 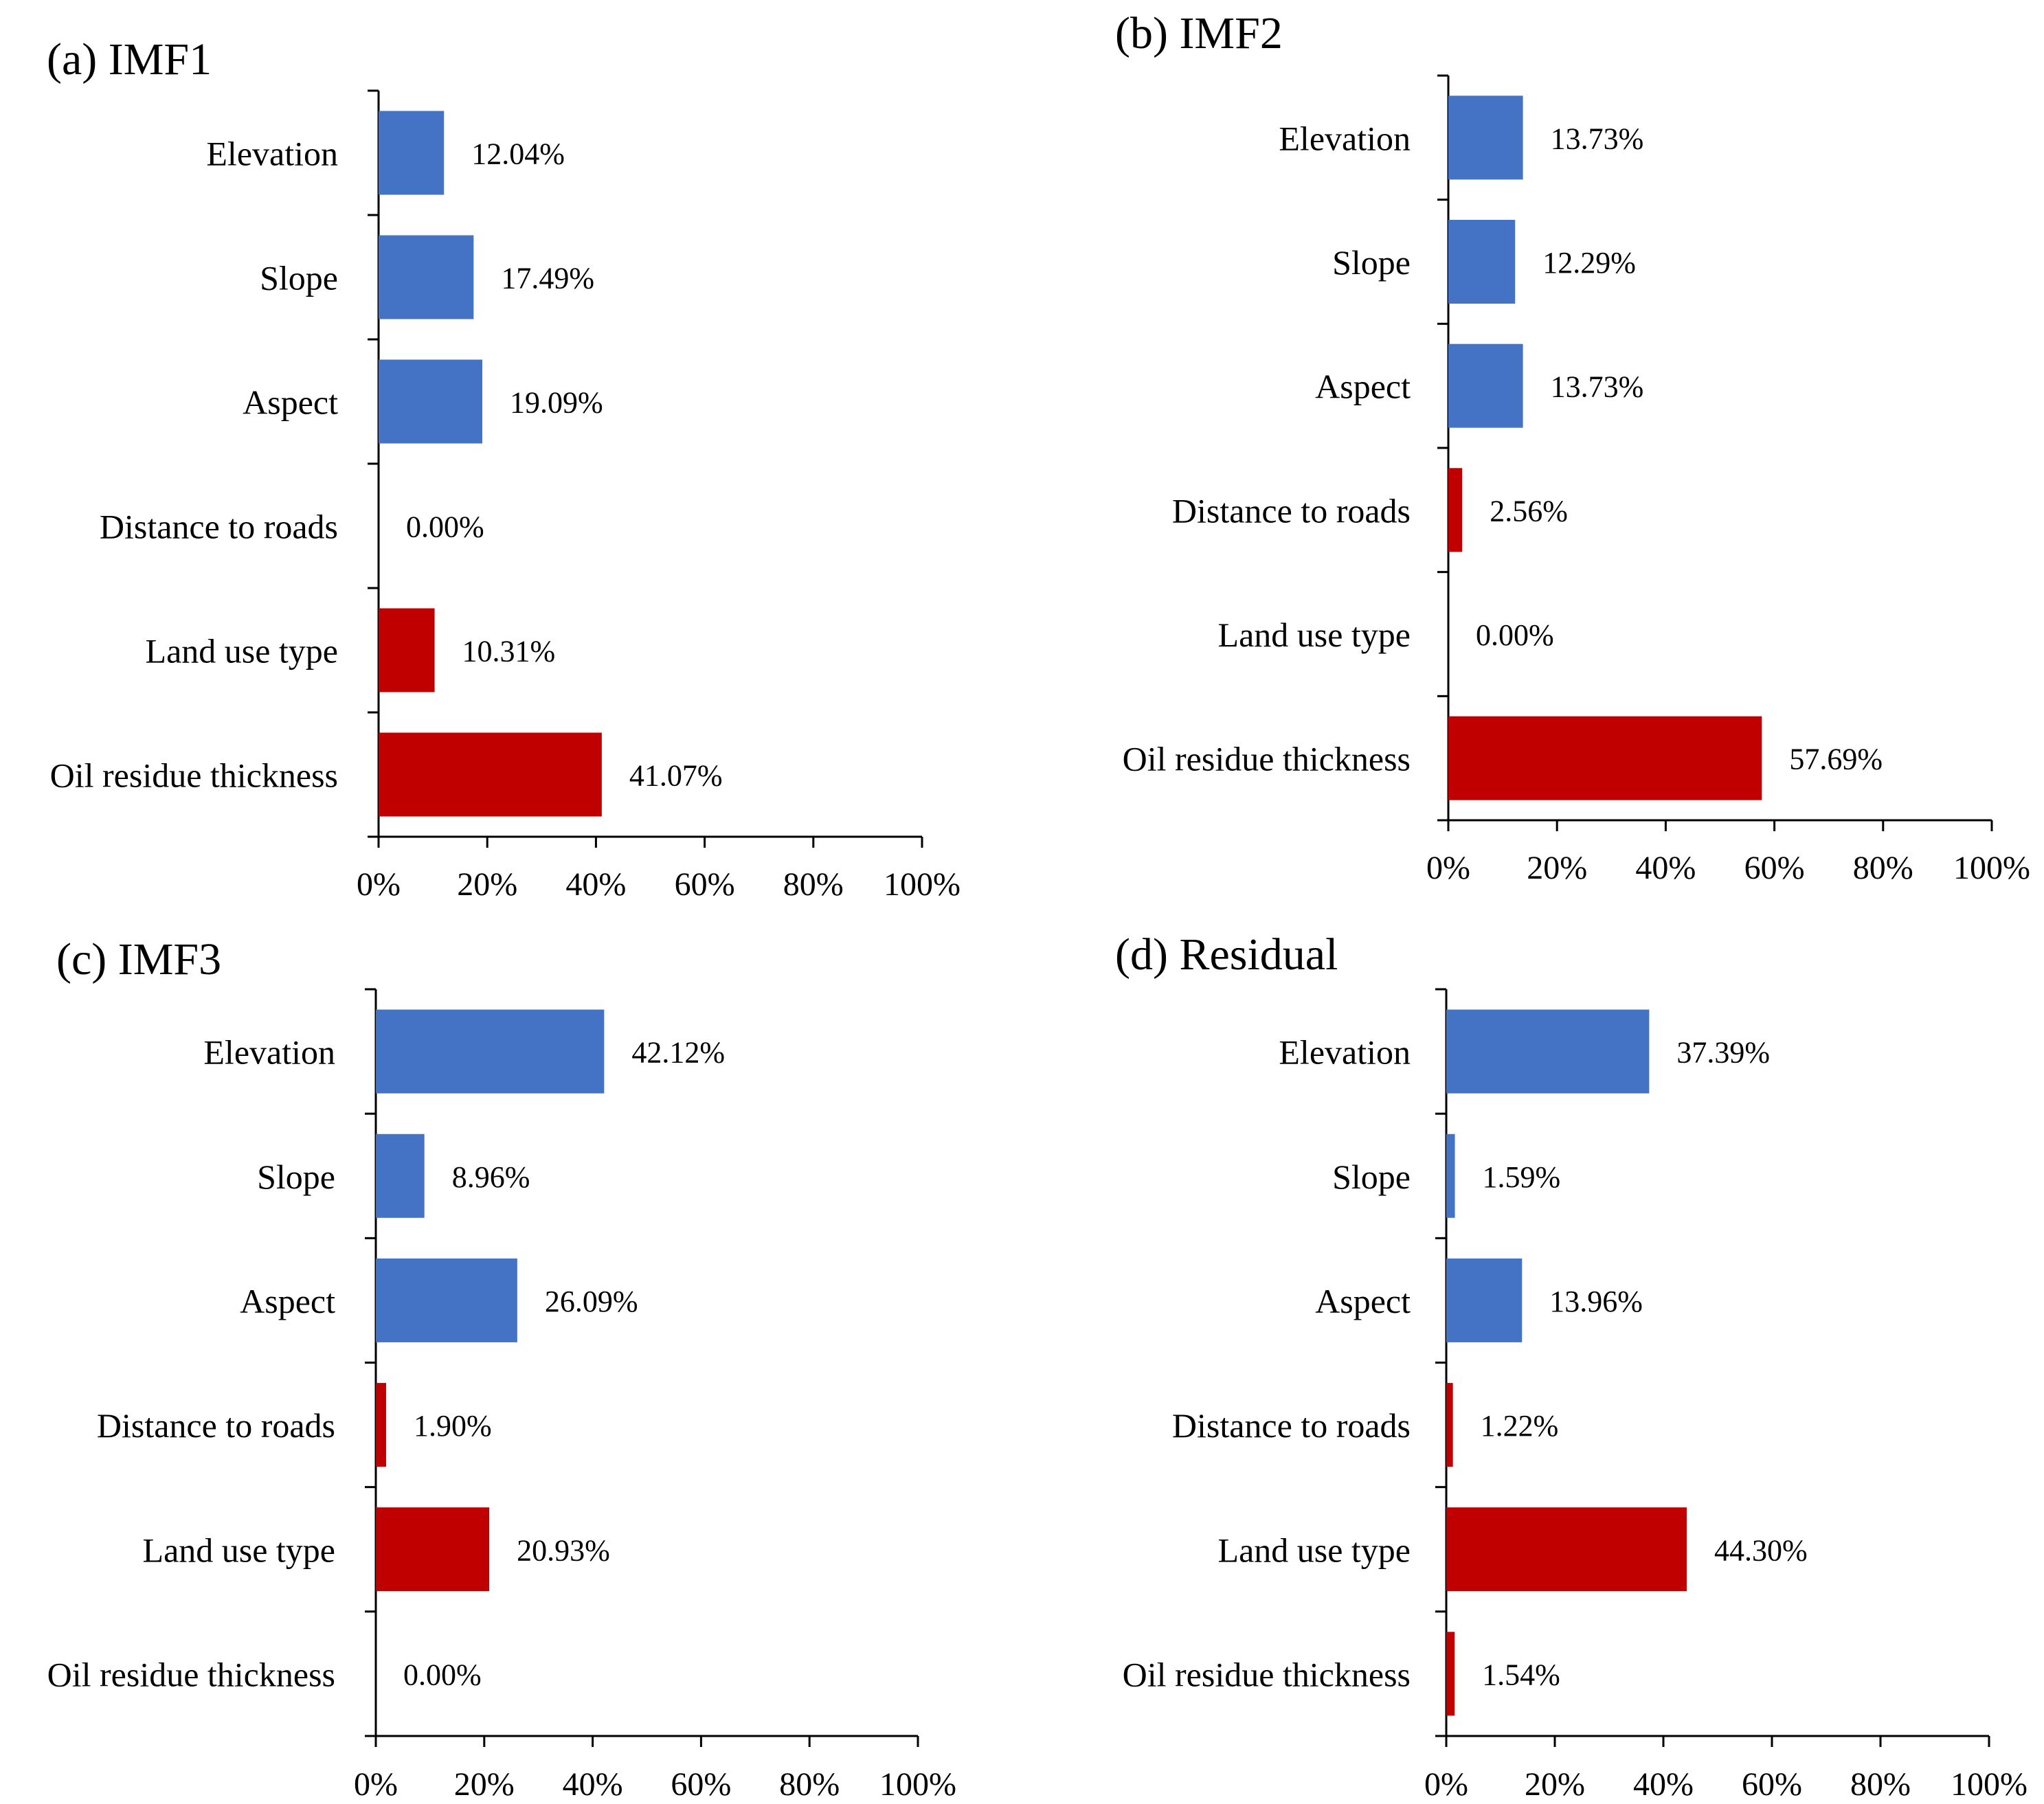 I want to click on value-label: 1.59%, so click(x=1522, y=1177).